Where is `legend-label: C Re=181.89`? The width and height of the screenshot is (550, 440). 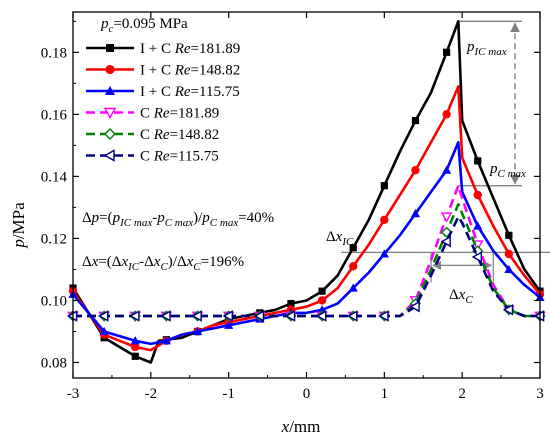 legend-label: C Re=181.89 is located at coordinates (179, 114).